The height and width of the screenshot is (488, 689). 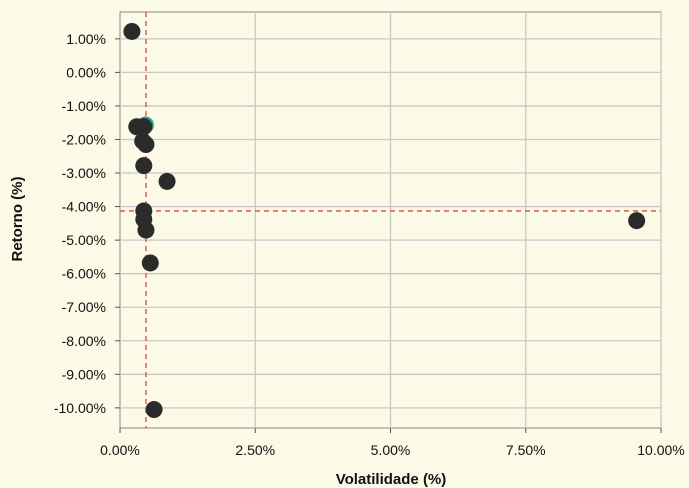 What do you see at coordinates (84, 106) in the screenshot?
I see `y-tick-label: -1.00%` at bounding box center [84, 106].